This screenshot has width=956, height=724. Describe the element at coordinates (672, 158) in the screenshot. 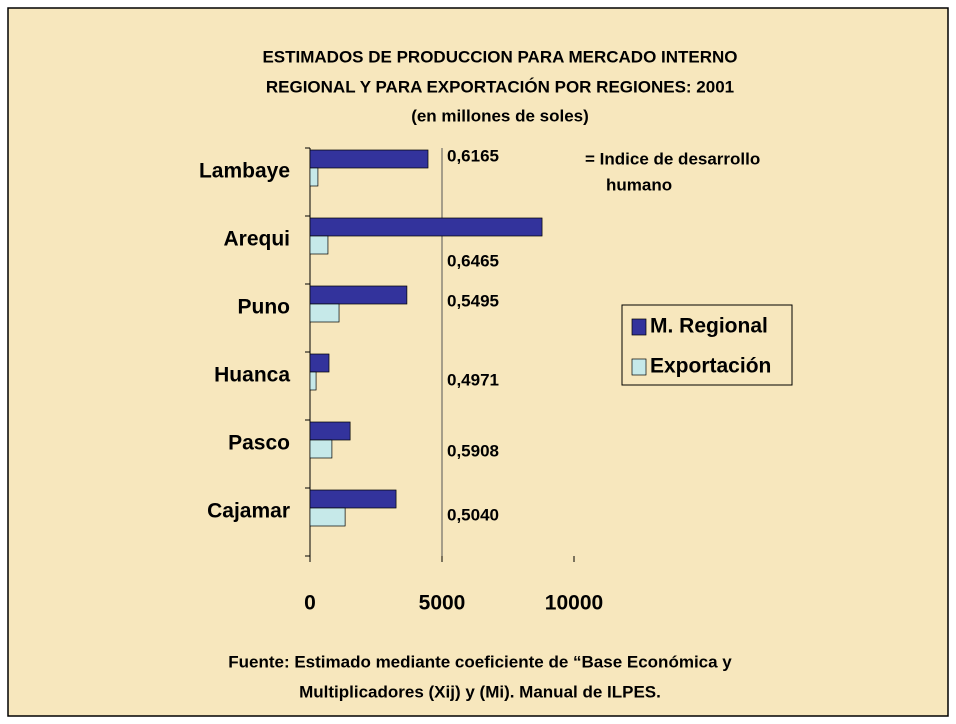

I see `note: = Indice de desarrollo` at that location.